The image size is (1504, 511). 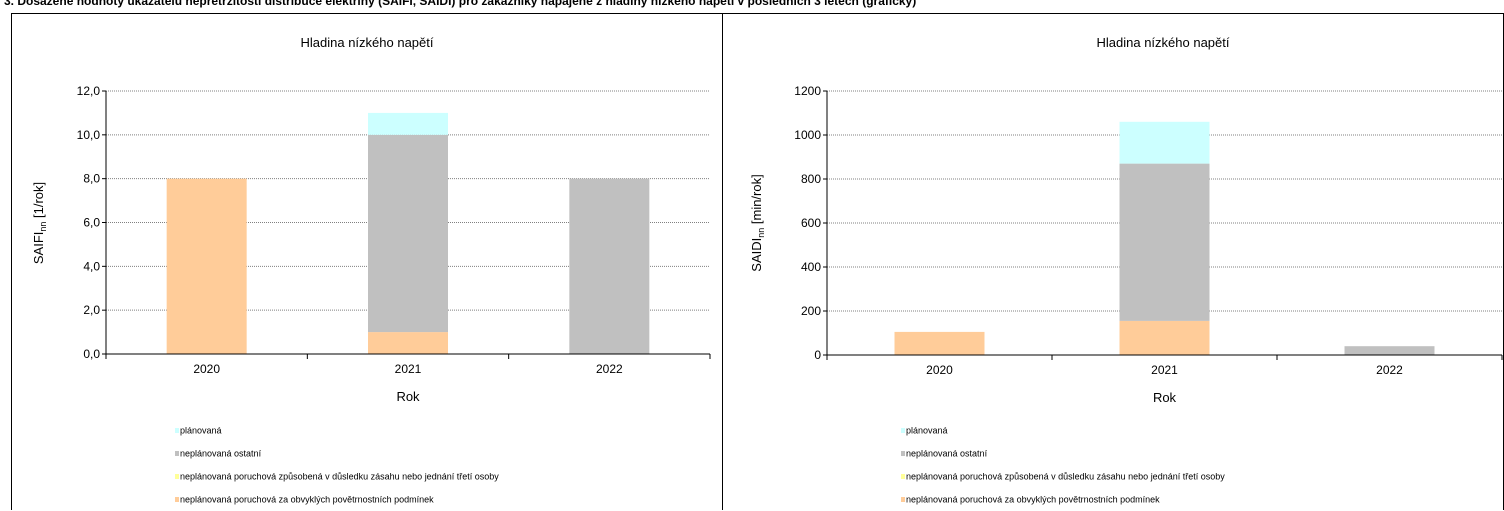 What do you see at coordinates (408, 343) in the screenshot?
I see `saifi-bar-2021-neplanovana-povetrnostni` at bounding box center [408, 343].